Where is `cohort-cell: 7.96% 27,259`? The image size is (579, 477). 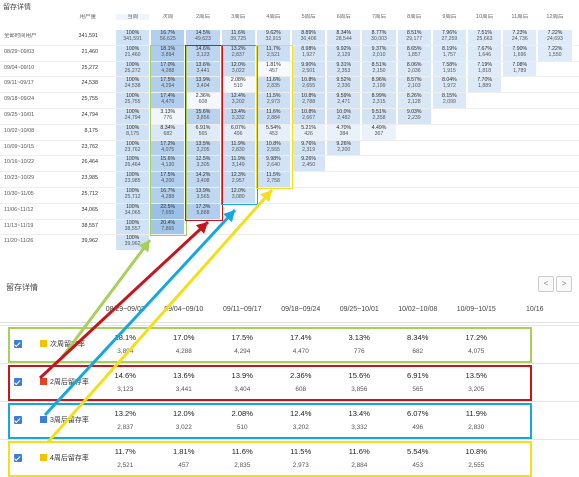
cohort-cell: 7.96% 27,259 is located at coordinates (449, 37).